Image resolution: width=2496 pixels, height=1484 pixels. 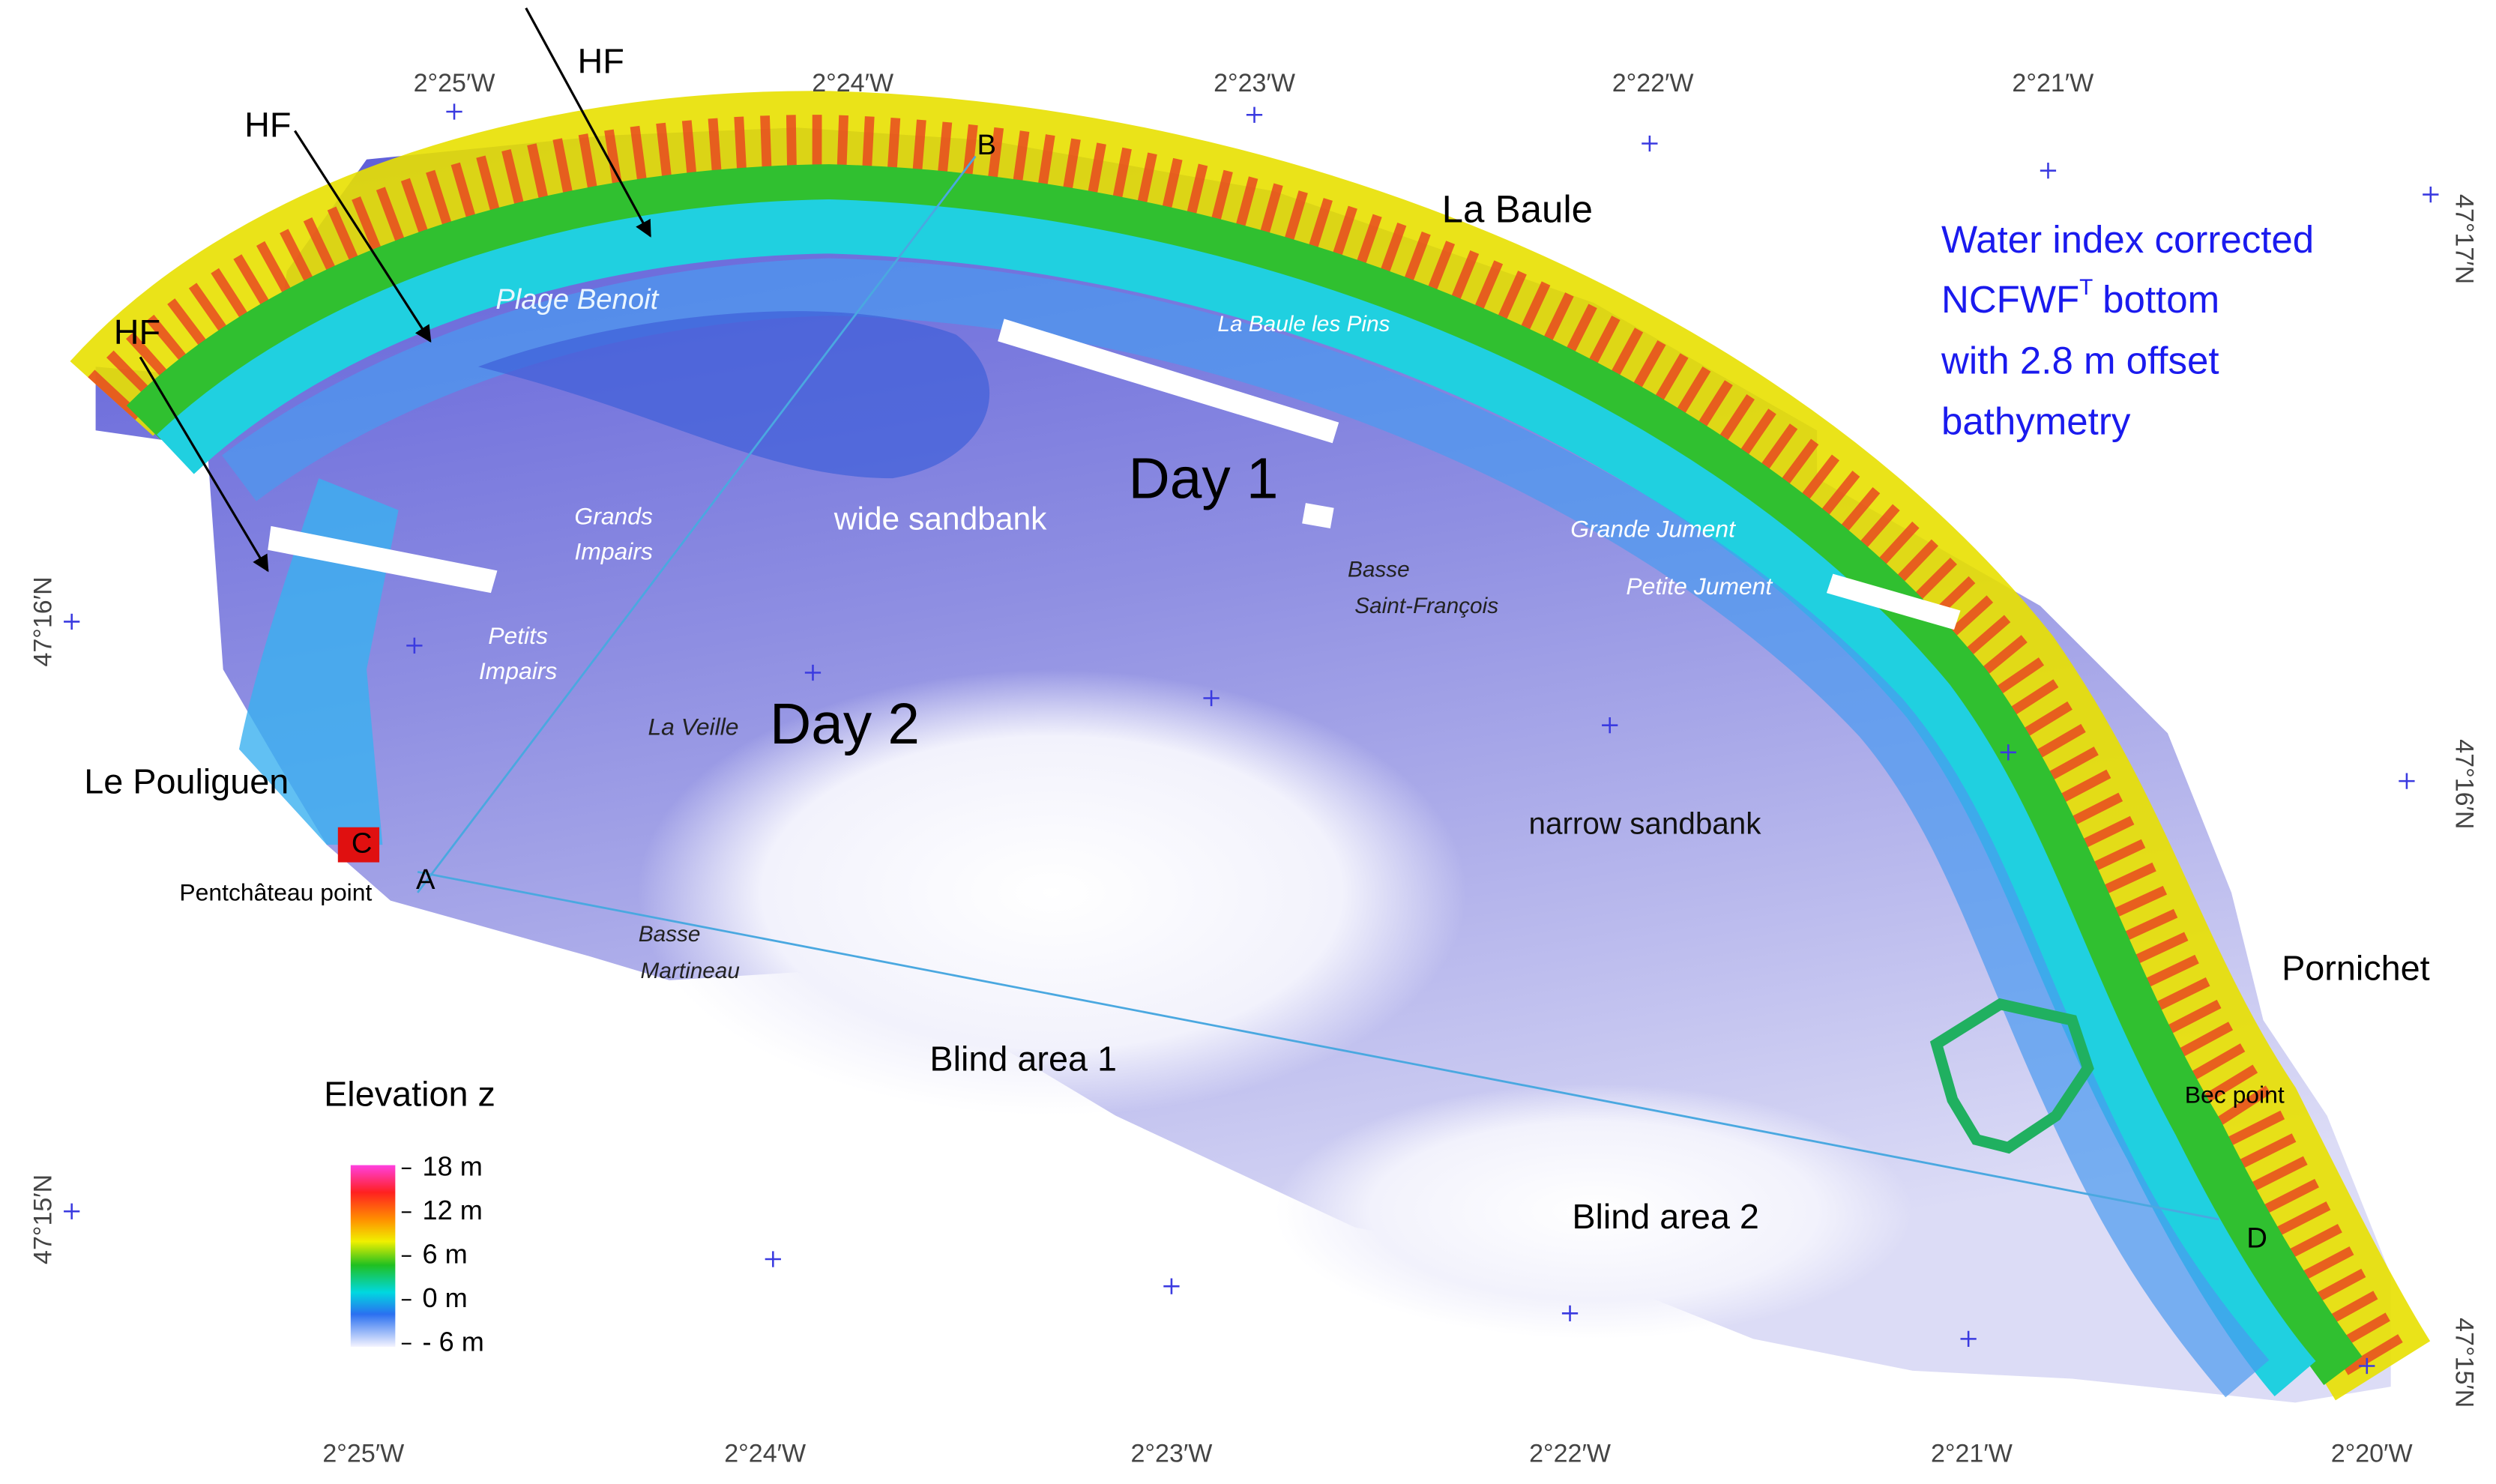 I want to click on bottom-lon-label: 2°25′W, so click(x=363, y=1454).